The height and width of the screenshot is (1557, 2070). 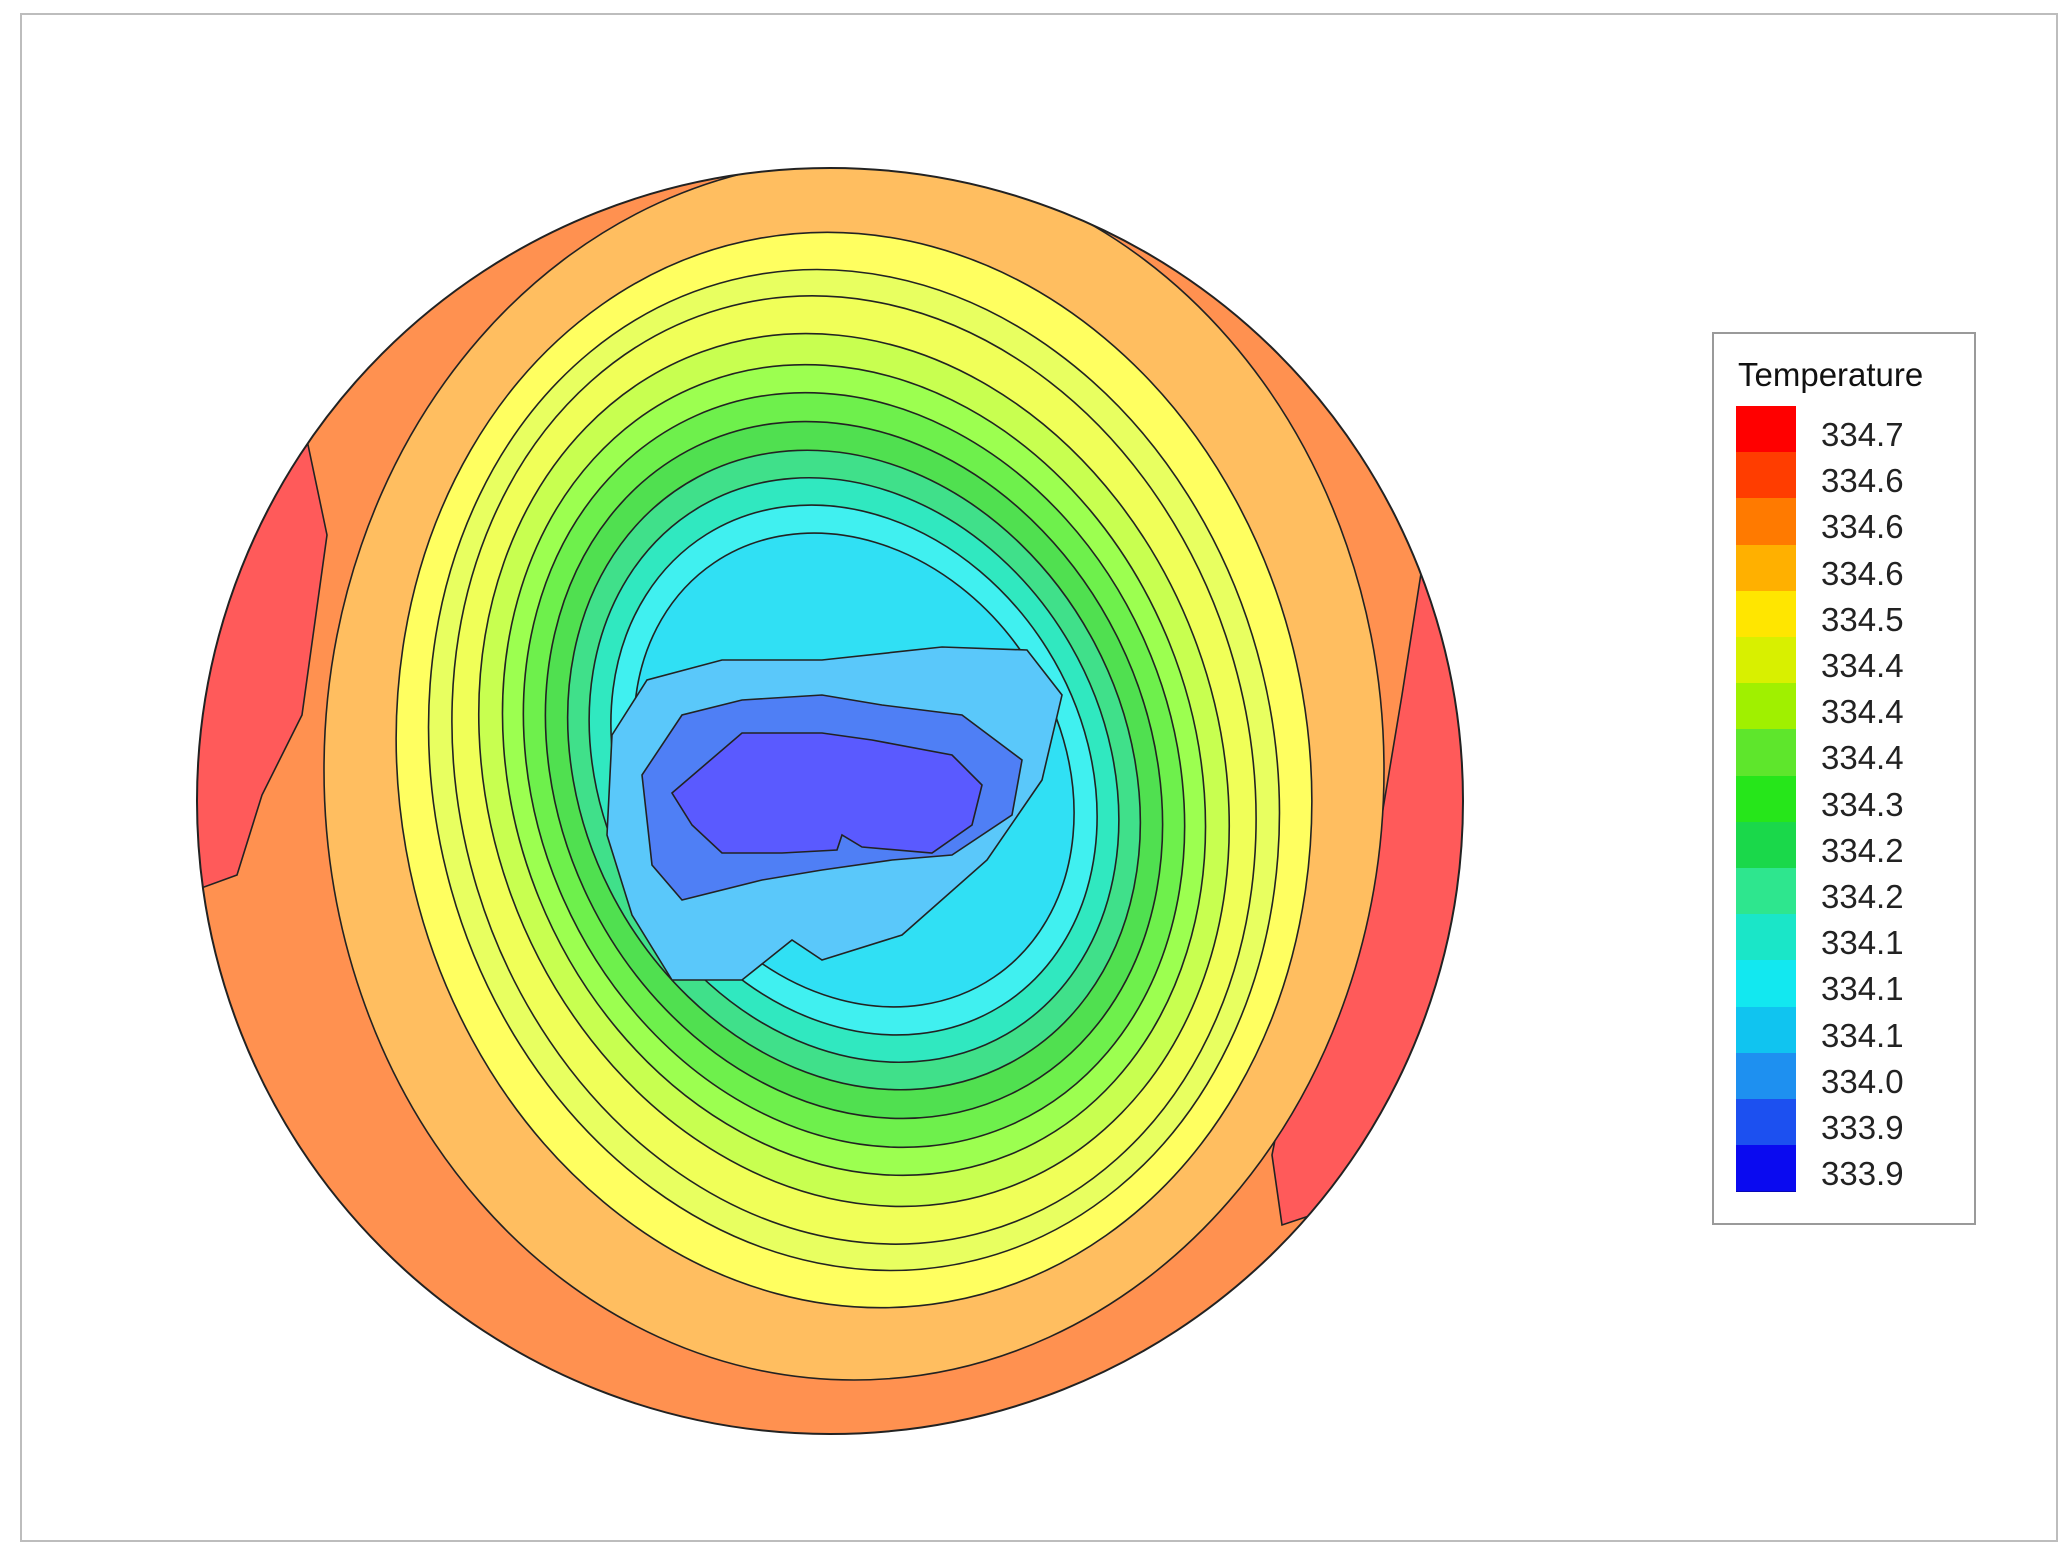 I want to click on colorbar-tick-label: 334.3, so click(x=1862, y=804).